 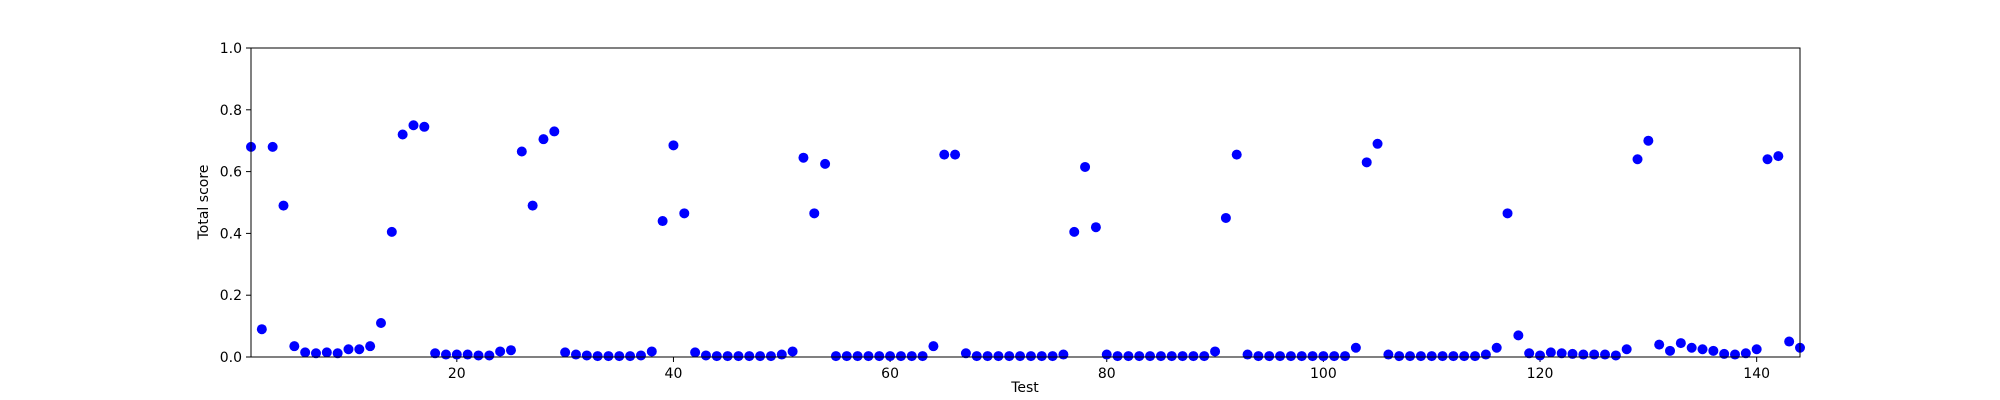 What do you see at coordinates (457, 374) in the screenshot?
I see `x-tick-label: 20` at bounding box center [457, 374].